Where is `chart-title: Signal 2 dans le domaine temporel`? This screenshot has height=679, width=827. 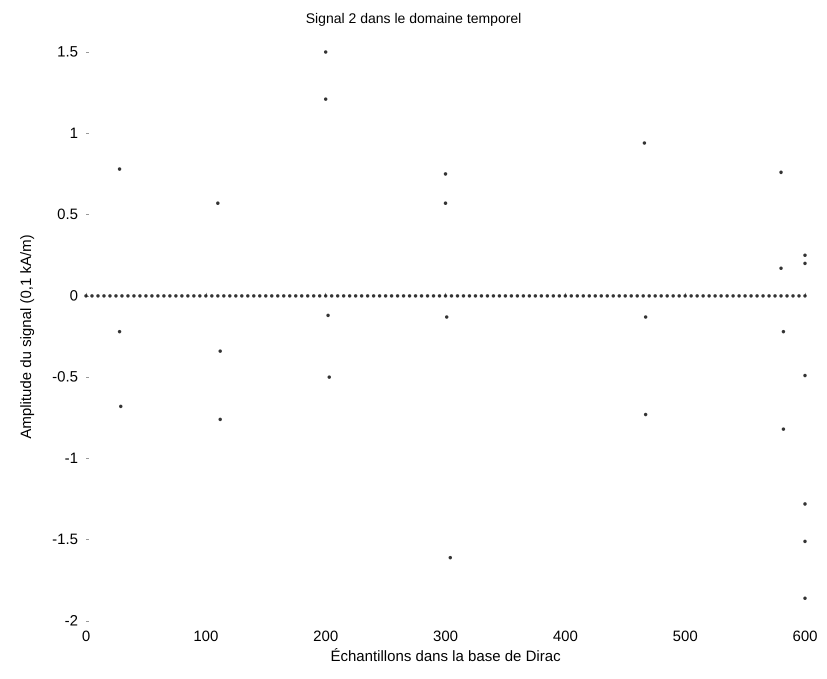 chart-title: Signal 2 dans le domaine temporel is located at coordinates (414, 18).